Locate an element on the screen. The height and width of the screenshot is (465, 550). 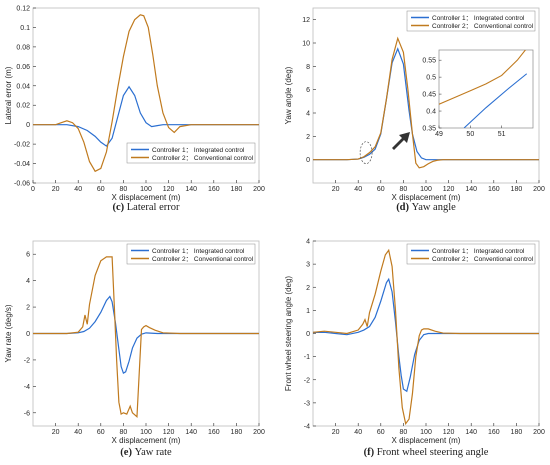
y-tick-label: 8 is located at coordinates (308, 67).